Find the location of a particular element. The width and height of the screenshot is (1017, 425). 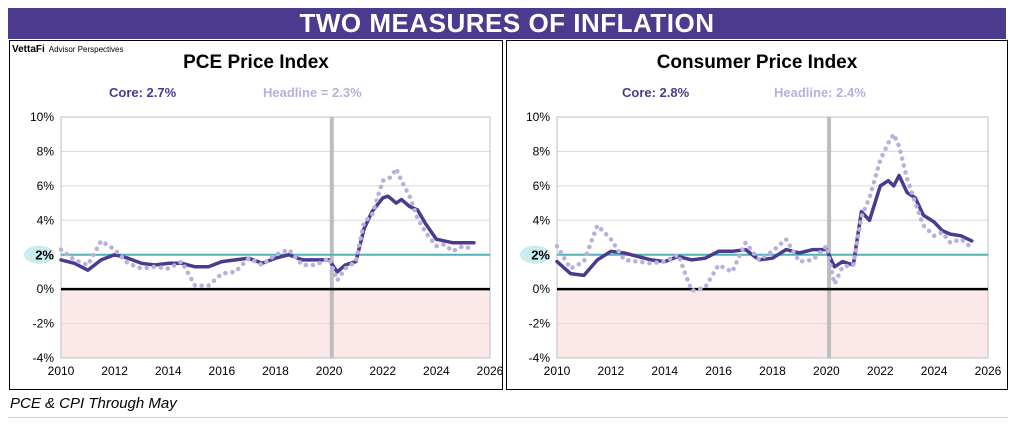

pce-x-tick-label: 2020 is located at coordinates (329, 371).